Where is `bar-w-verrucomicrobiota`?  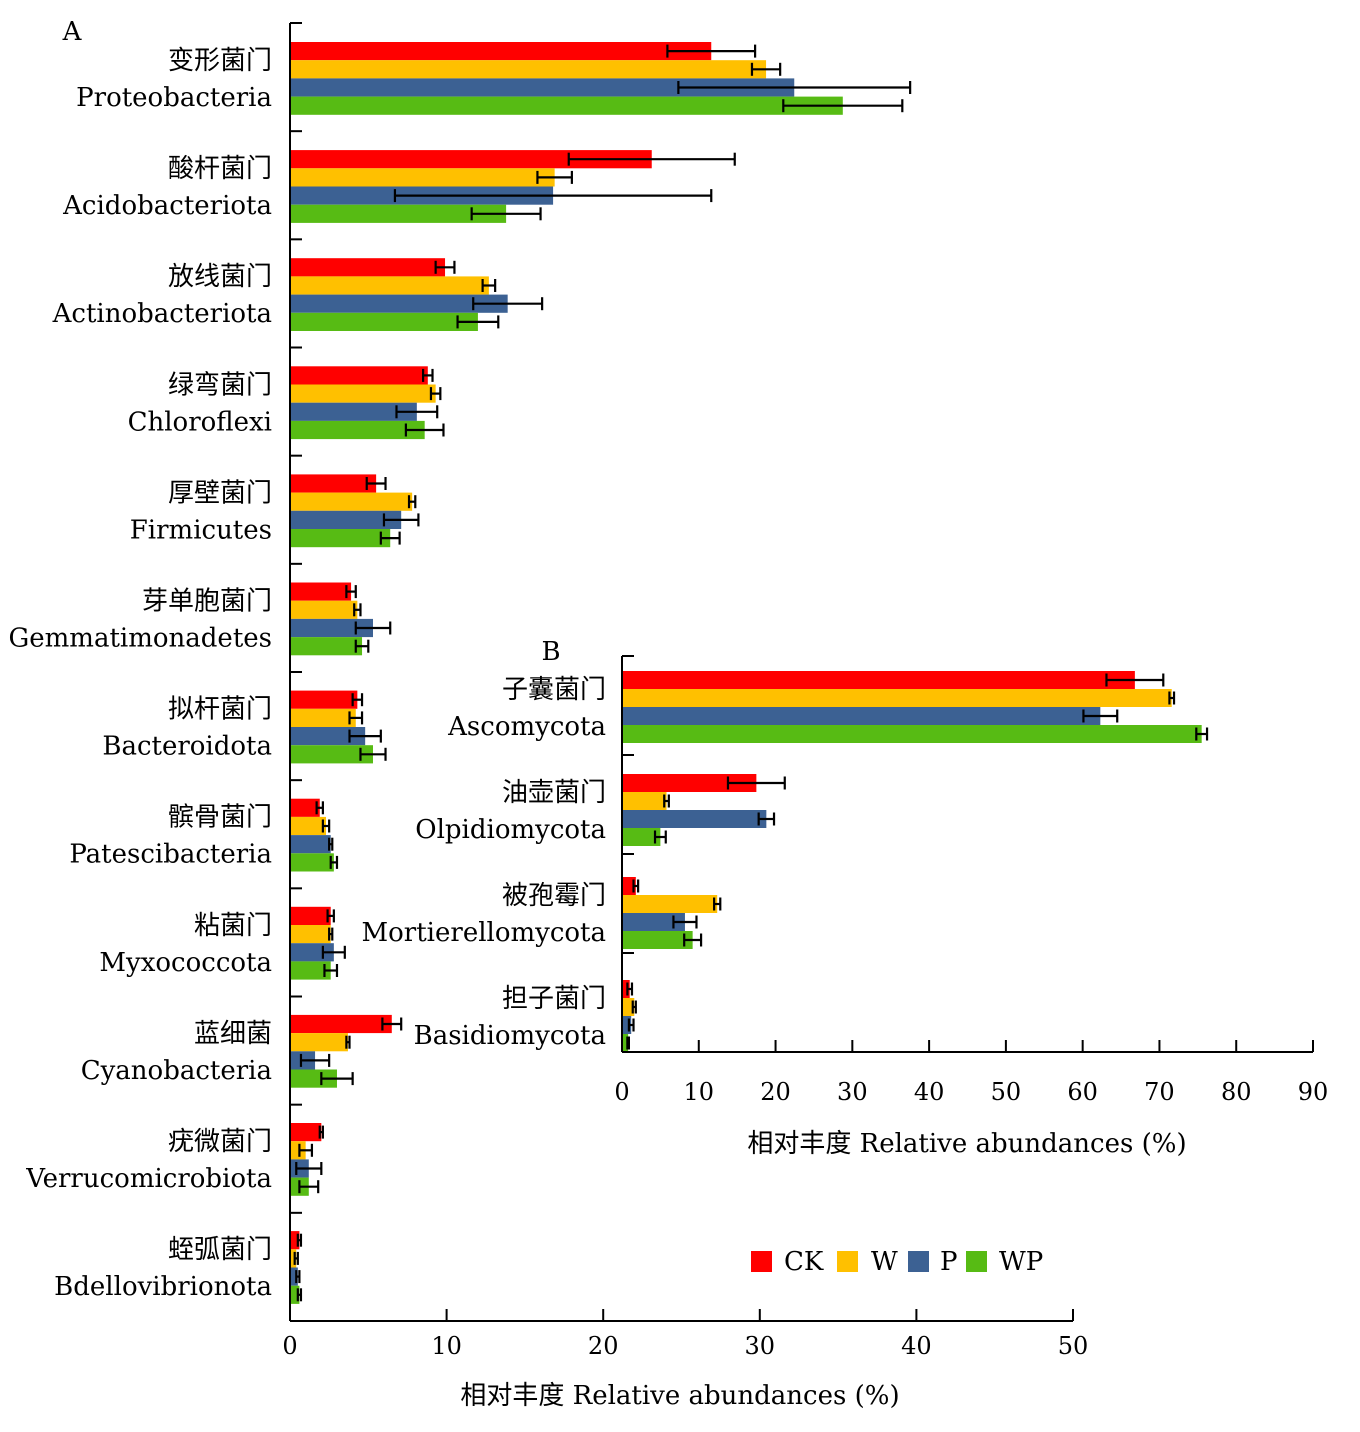 bar-w-verrucomicrobiota is located at coordinates (298, 1150).